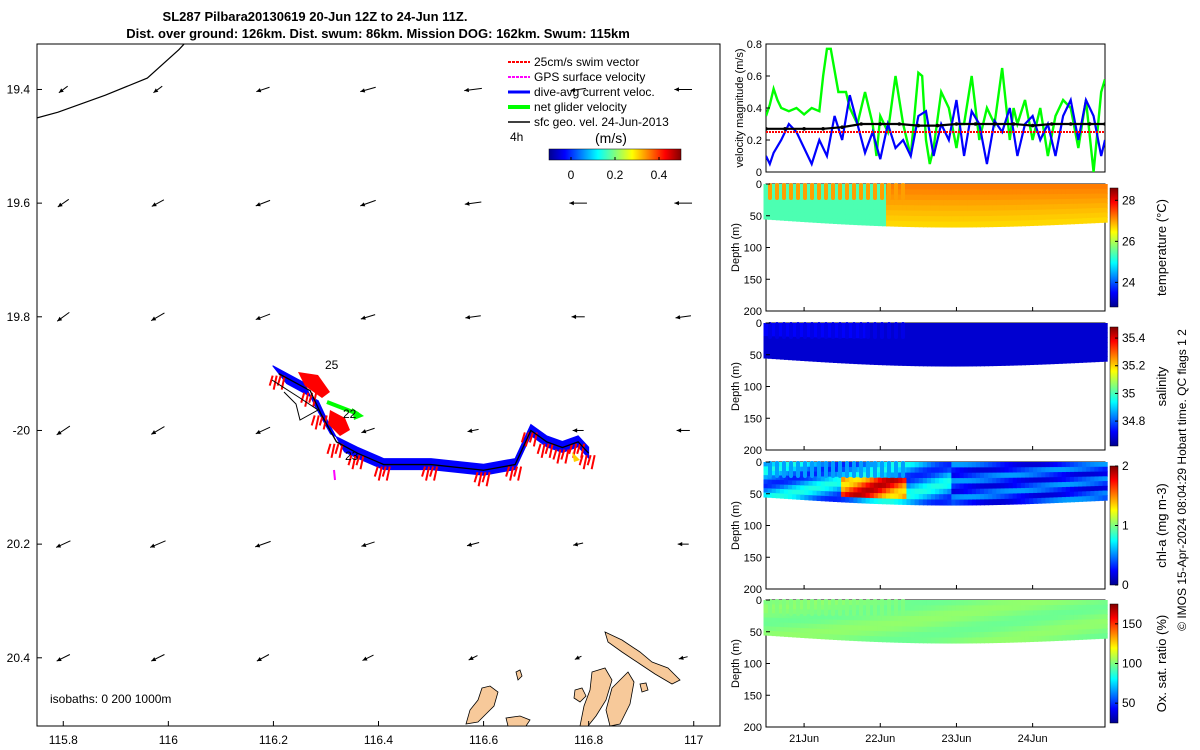 The width and height of the screenshot is (1200, 750). Describe the element at coordinates (756, 633) in the screenshot. I see `section-y-tick-label: 50` at that location.